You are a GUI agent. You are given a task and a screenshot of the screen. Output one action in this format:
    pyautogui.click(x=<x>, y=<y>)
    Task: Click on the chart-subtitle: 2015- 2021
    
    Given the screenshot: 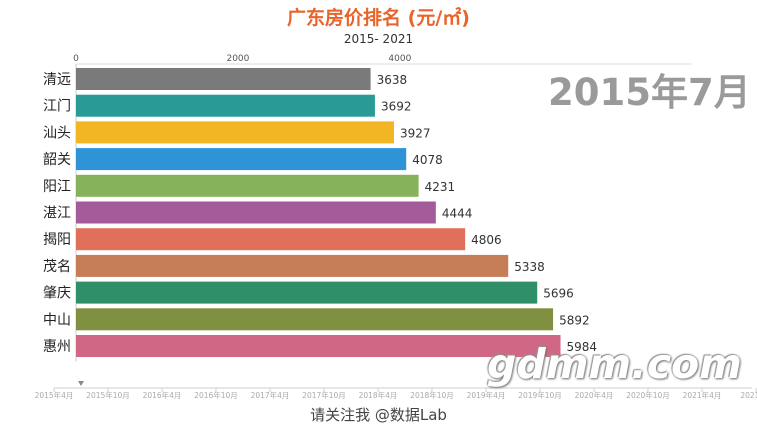 What is the action you would take?
    pyautogui.click(x=378, y=39)
    